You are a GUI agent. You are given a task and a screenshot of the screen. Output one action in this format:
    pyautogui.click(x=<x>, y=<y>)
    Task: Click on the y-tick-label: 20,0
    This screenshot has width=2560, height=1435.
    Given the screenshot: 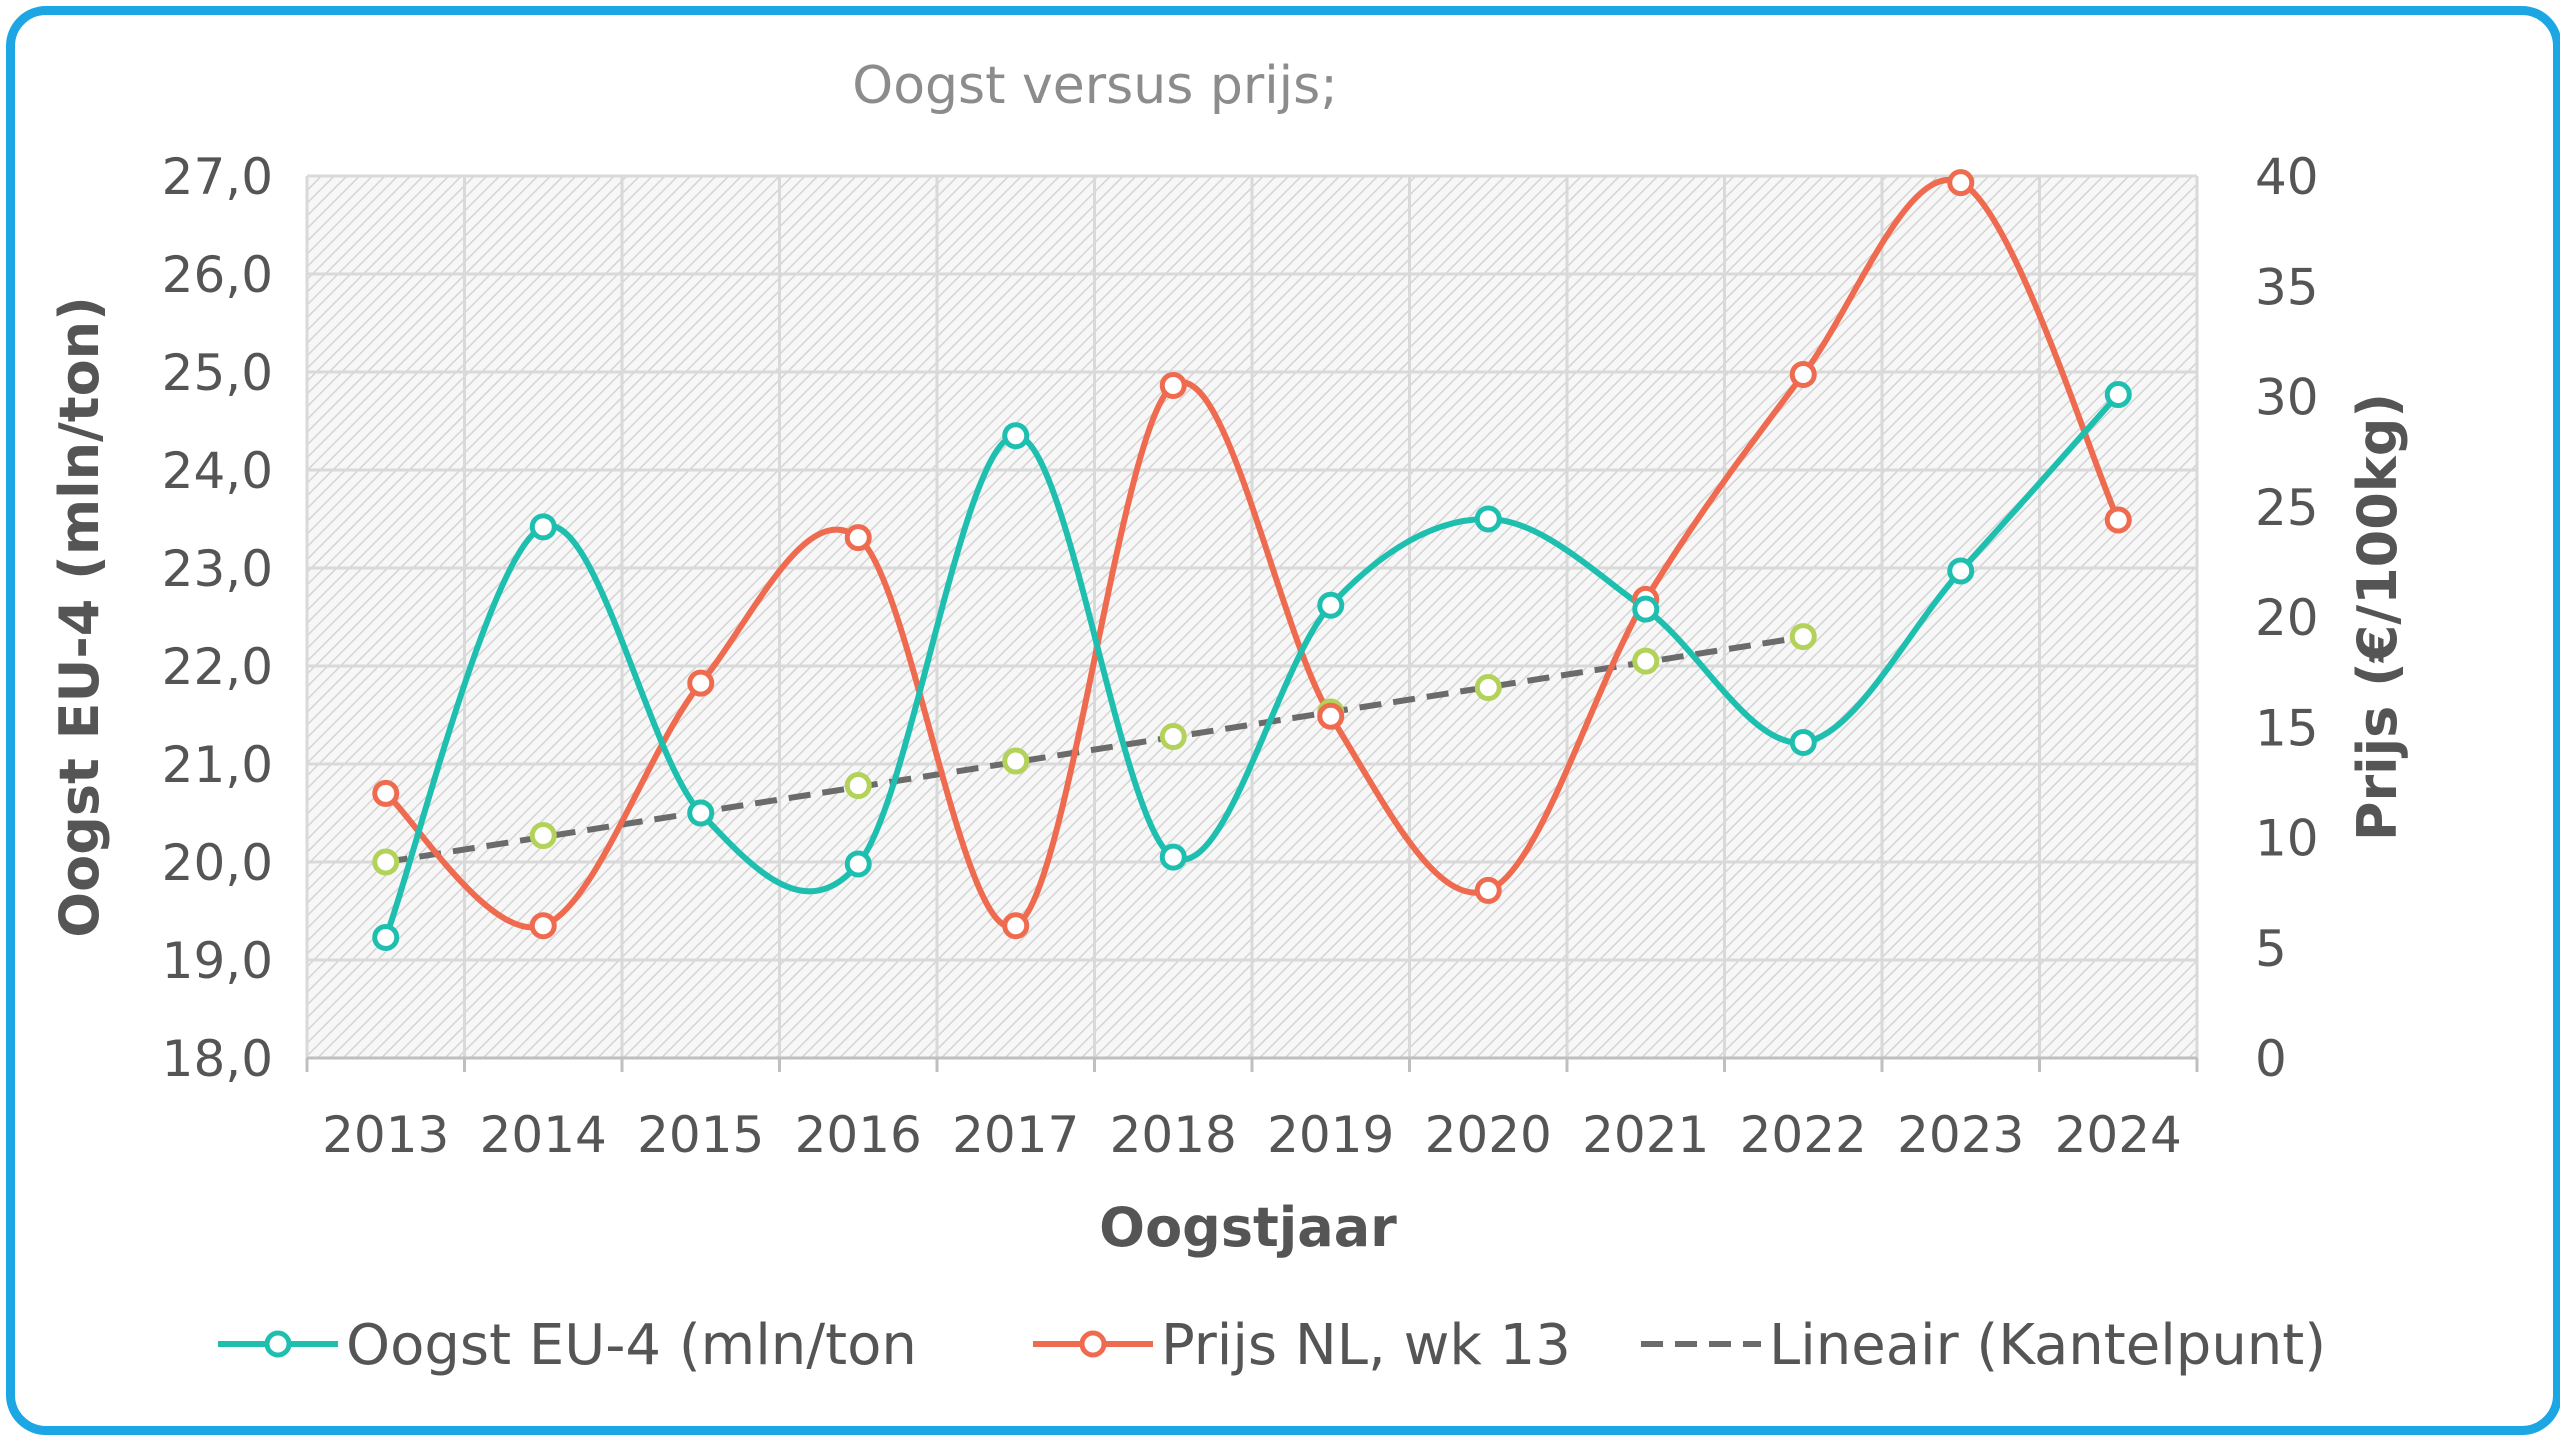 What is the action you would take?
    pyautogui.click(x=217, y=863)
    